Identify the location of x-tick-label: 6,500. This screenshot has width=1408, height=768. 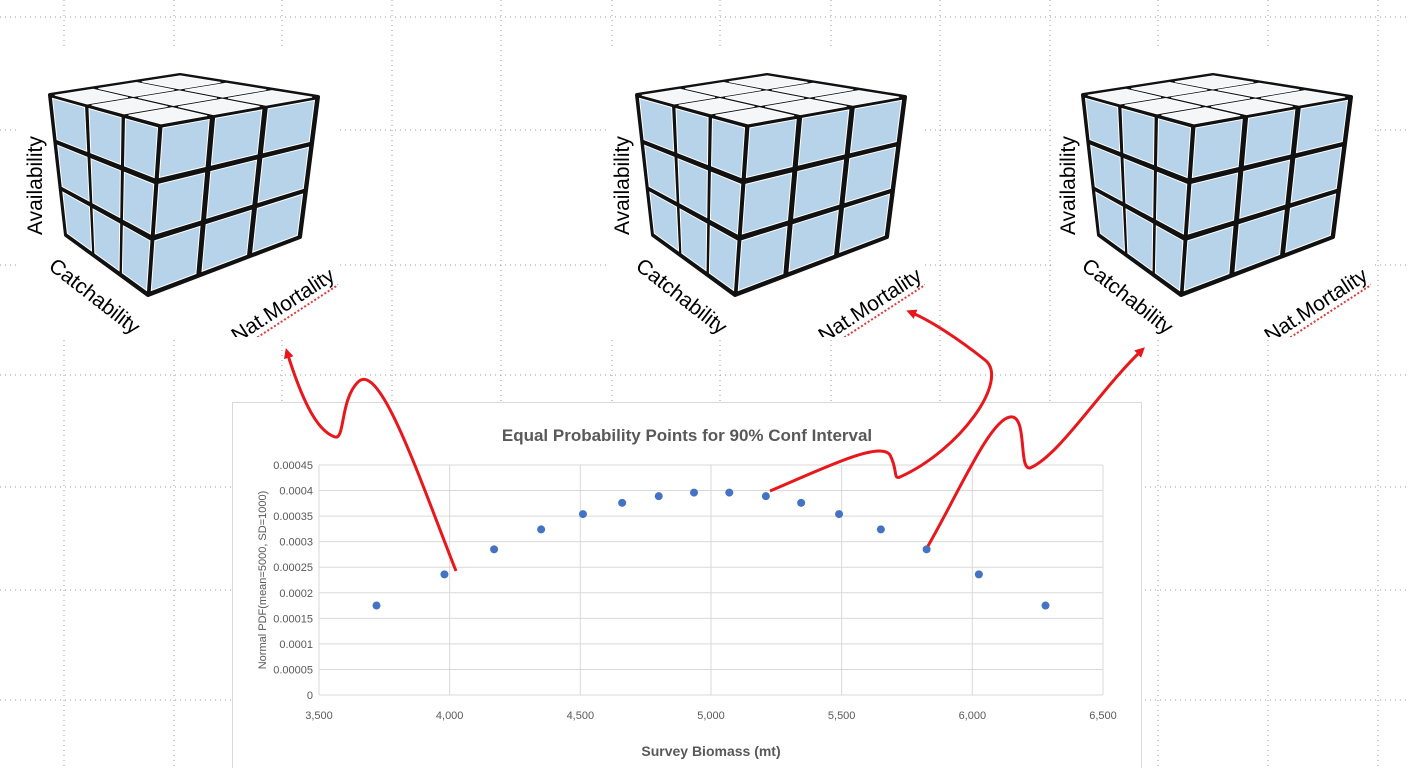
(1103, 716).